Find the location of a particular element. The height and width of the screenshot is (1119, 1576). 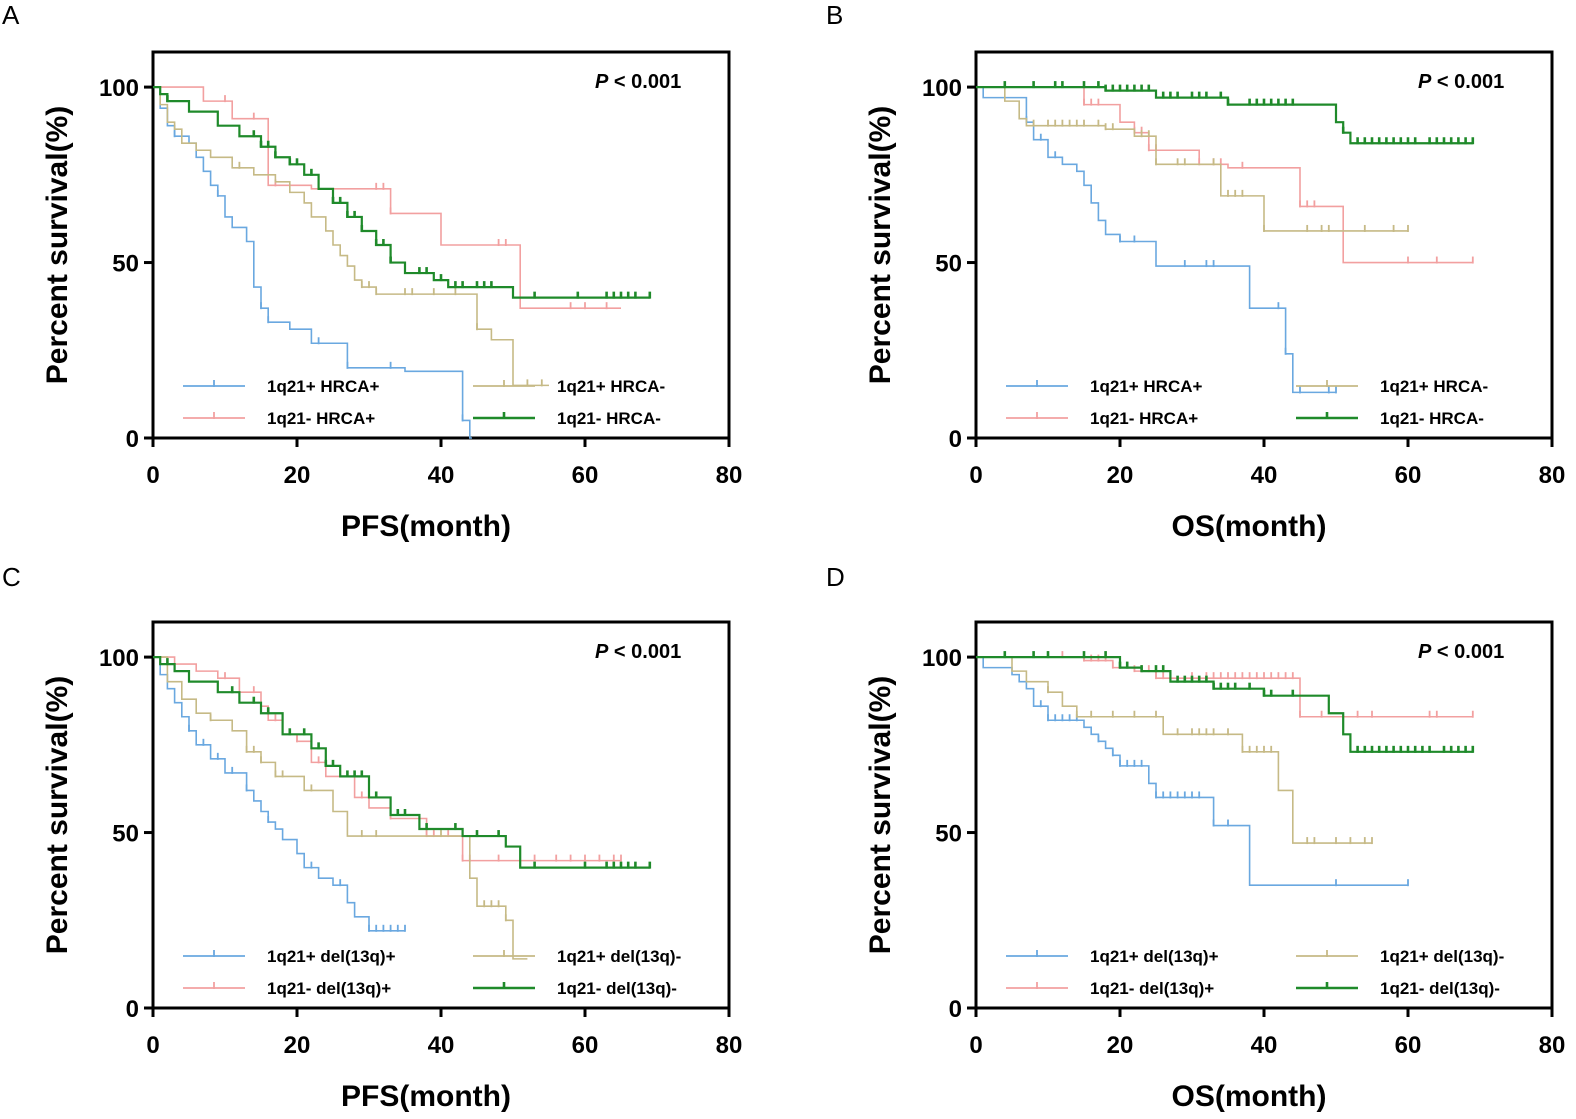

legend-label: 1q21+ HRCA- is located at coordinates (611, 386).